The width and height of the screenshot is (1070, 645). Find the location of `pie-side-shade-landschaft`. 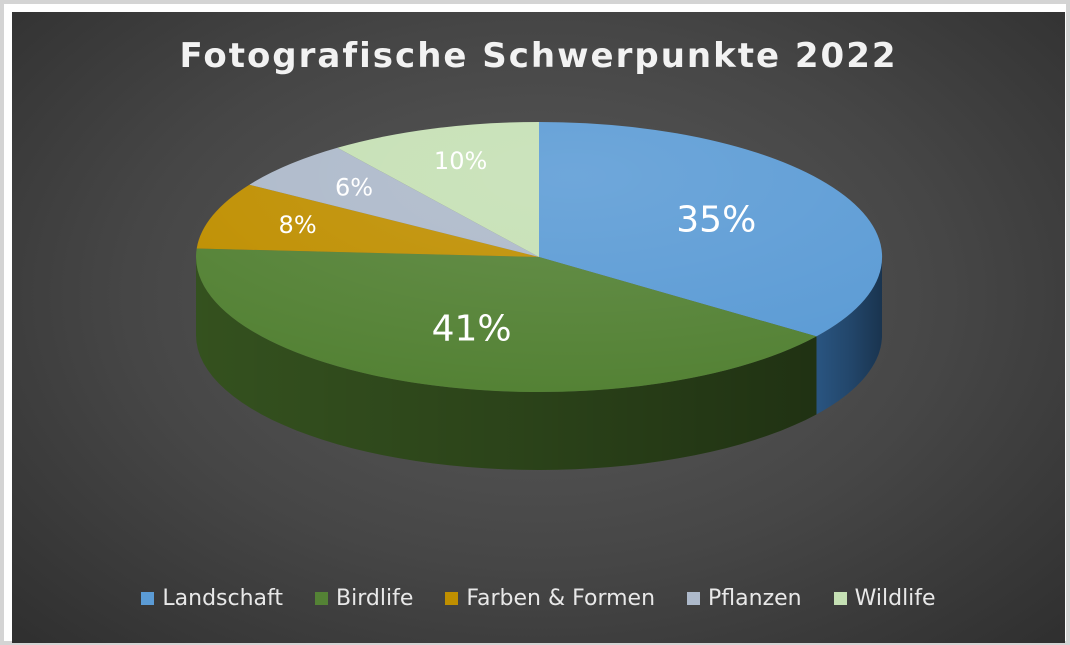

pie-side-shade-landschaft is located at coordinates (849, 336).